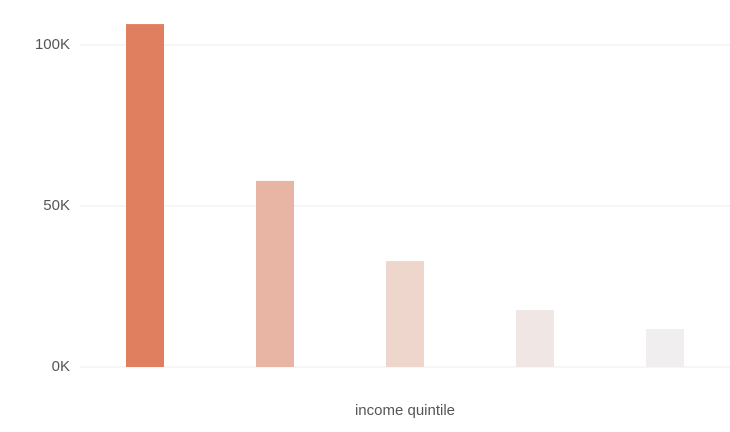  Describe the element at coordinates (52, 44) in the screenshot. I see `y-tick-label: 100K` at that location.